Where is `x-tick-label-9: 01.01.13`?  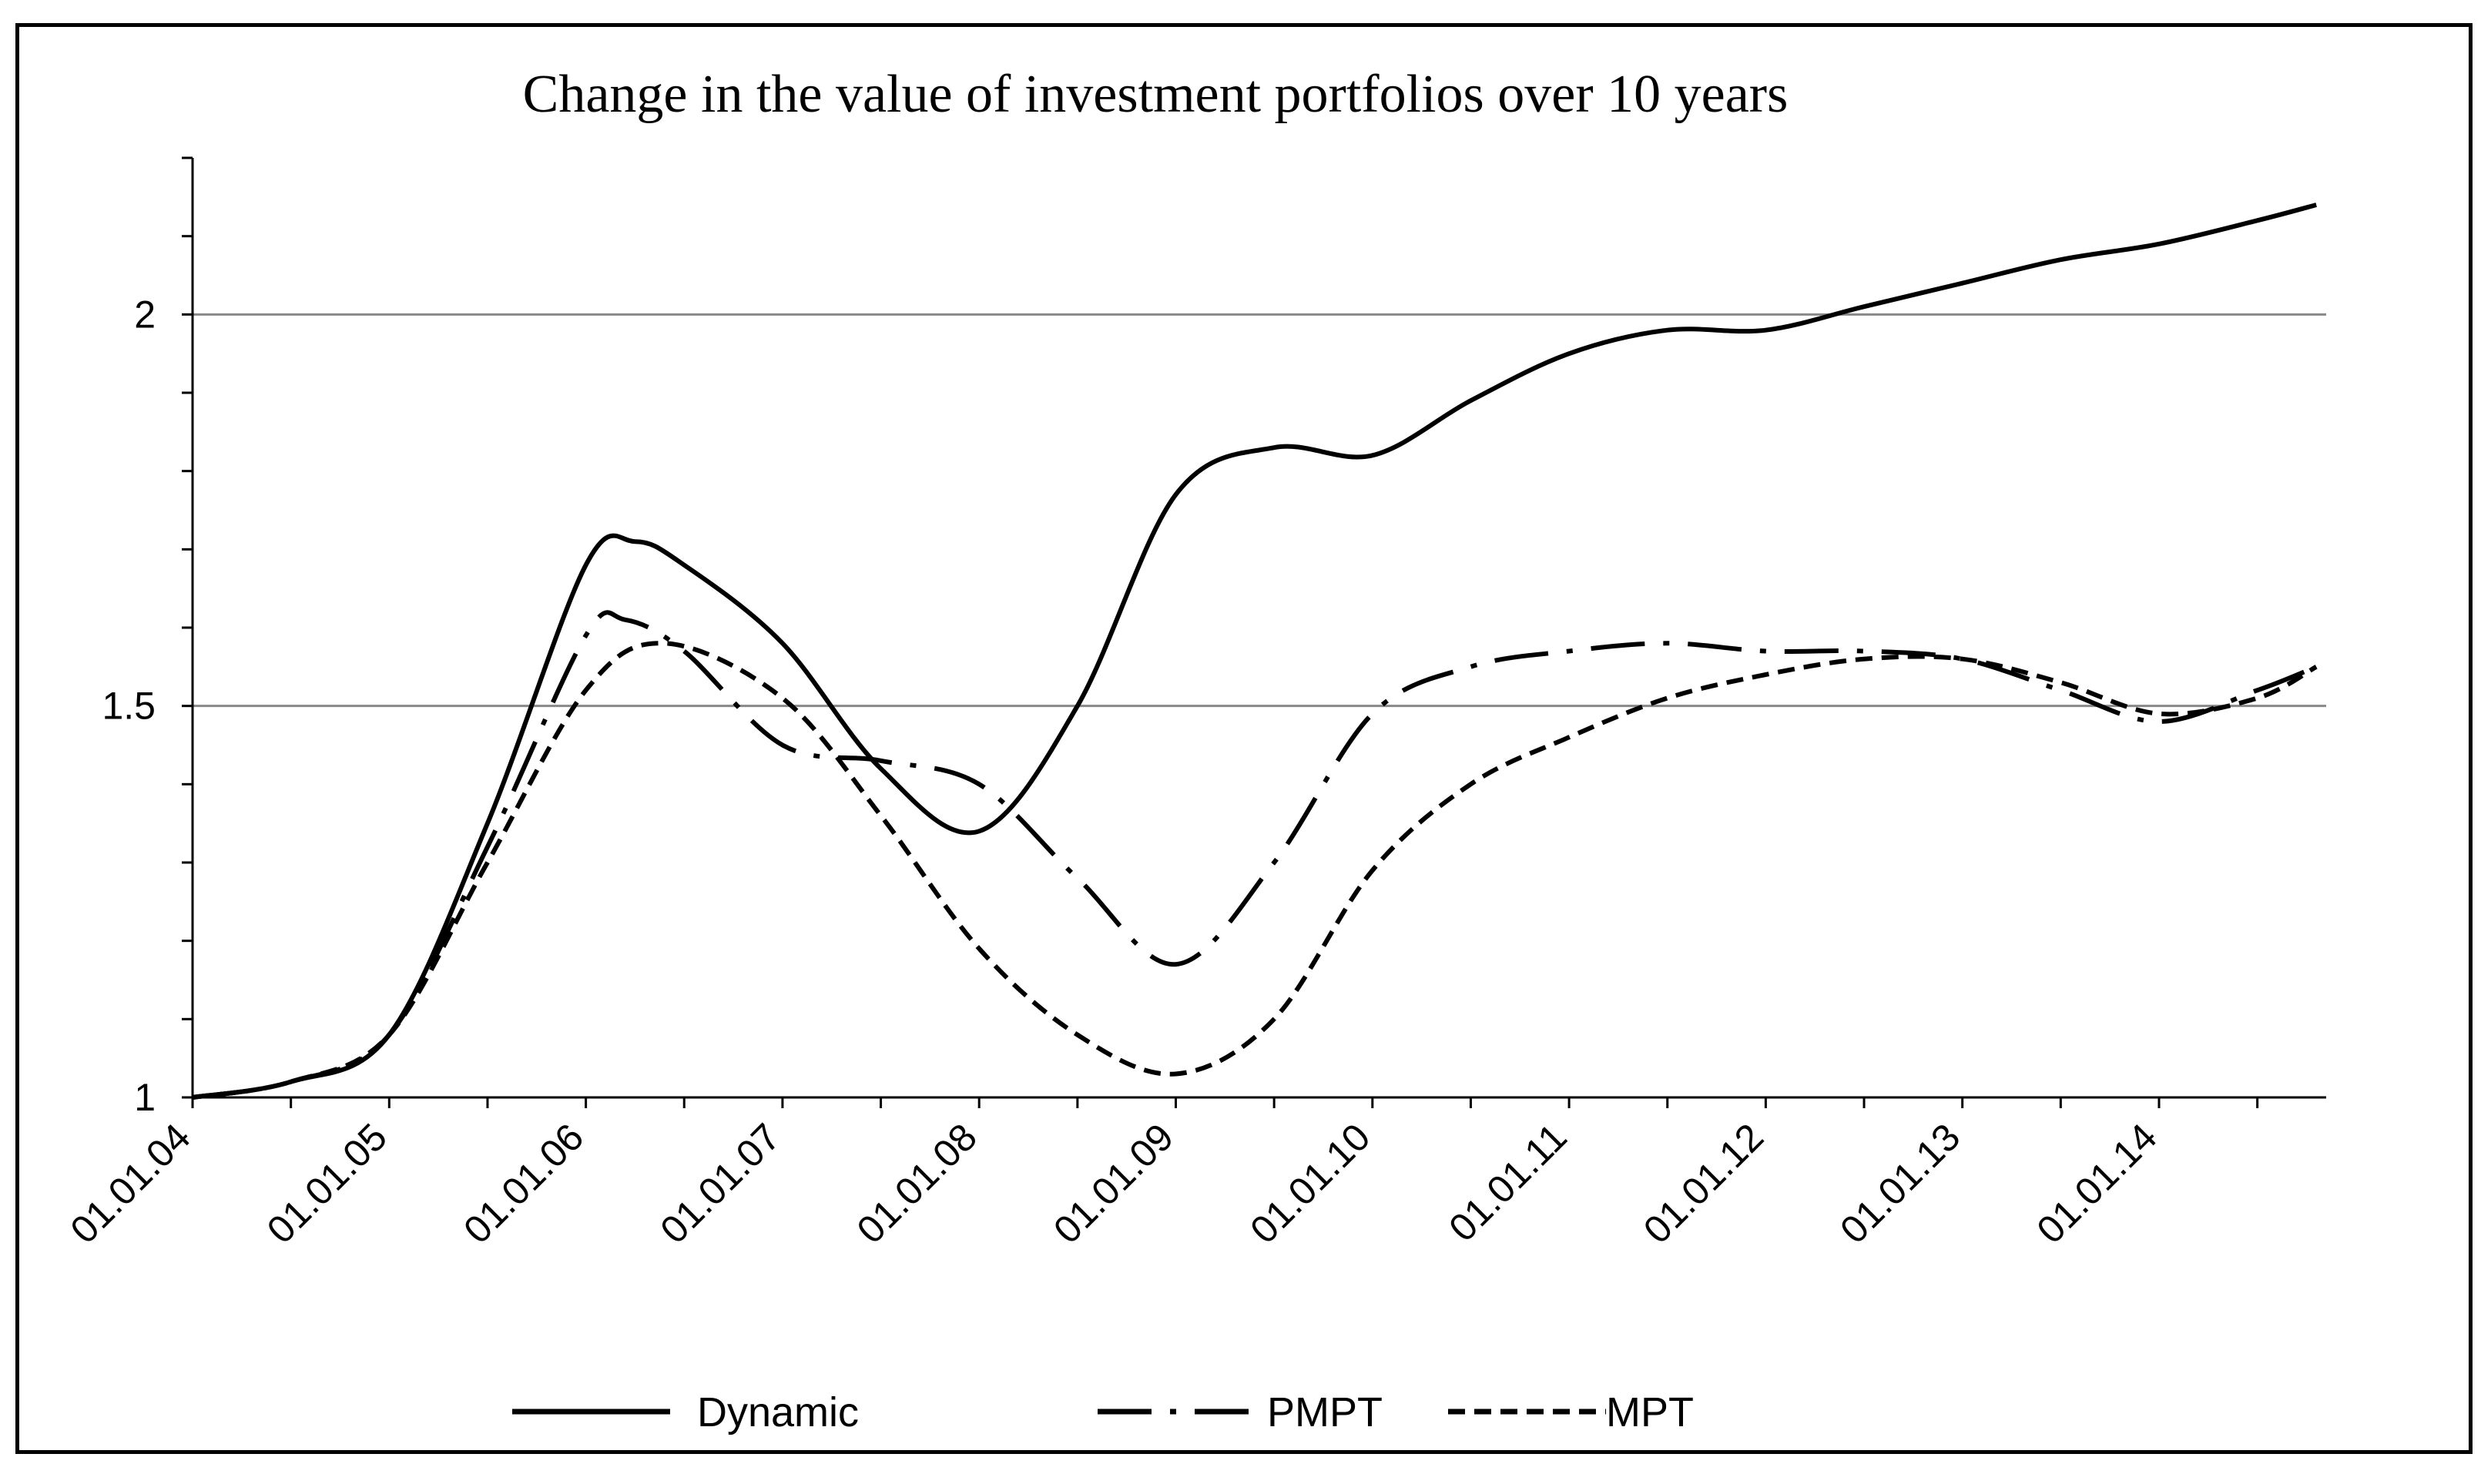 x-tick-label-9: 01.01.13 is located at coordinates (1900, 1183).